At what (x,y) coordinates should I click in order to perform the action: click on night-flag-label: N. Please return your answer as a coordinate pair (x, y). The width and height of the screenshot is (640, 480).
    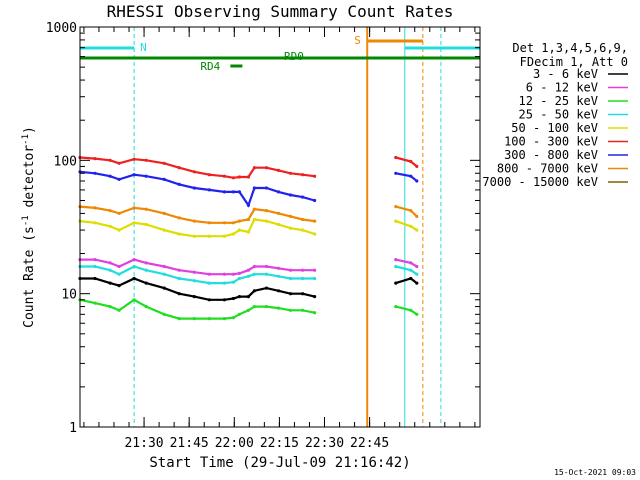
    Looking at the image, I should click on (143, 47).